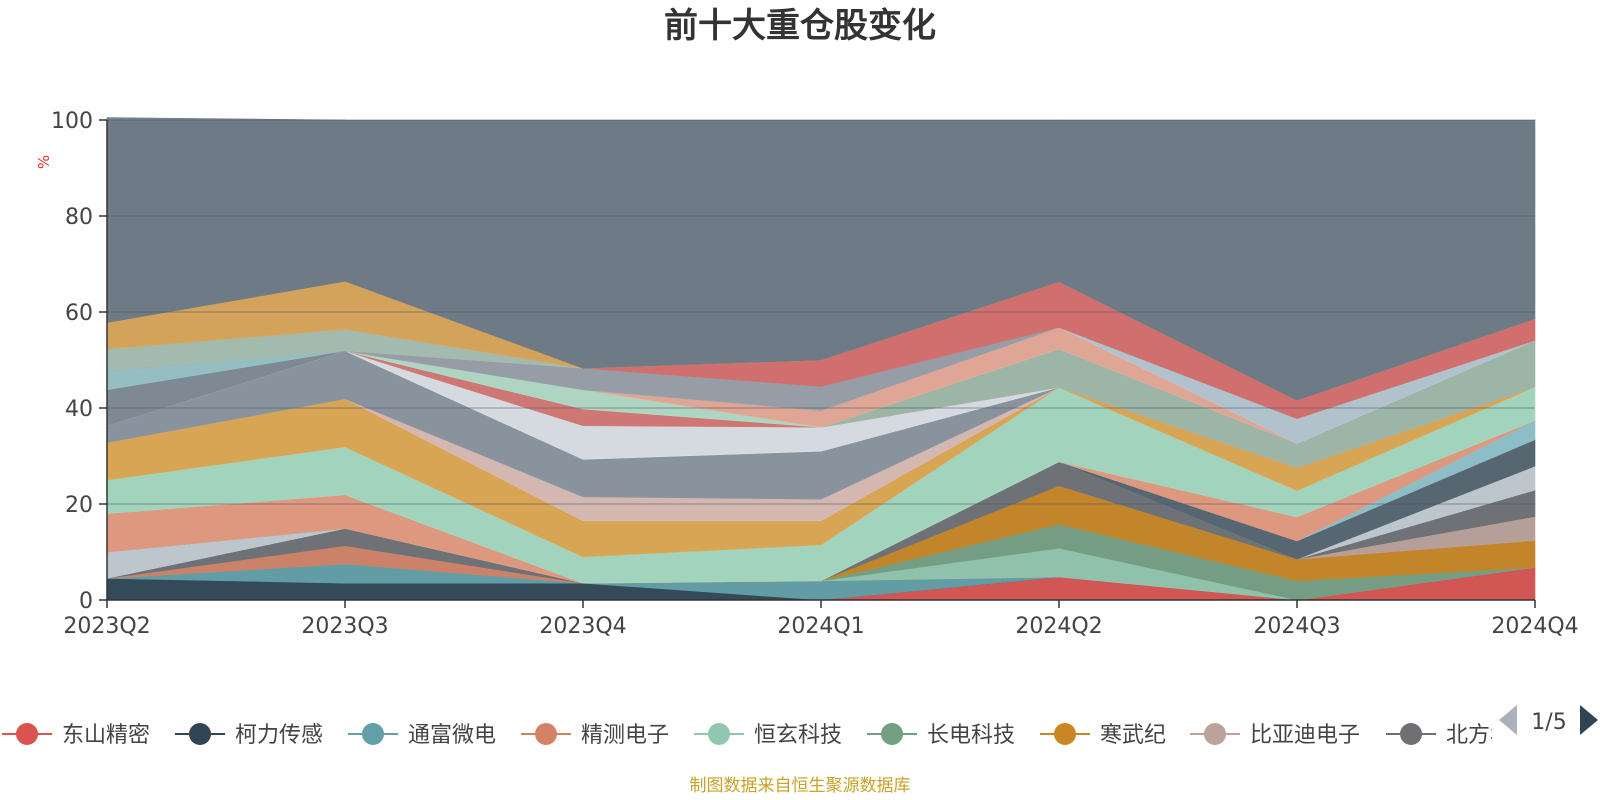 The image size is (1600, 800). What do you see at coordinates (1296, 626) in the screenshot?
I see `x-tick-label: 2024Q3` at bounding box center [1296, 626].